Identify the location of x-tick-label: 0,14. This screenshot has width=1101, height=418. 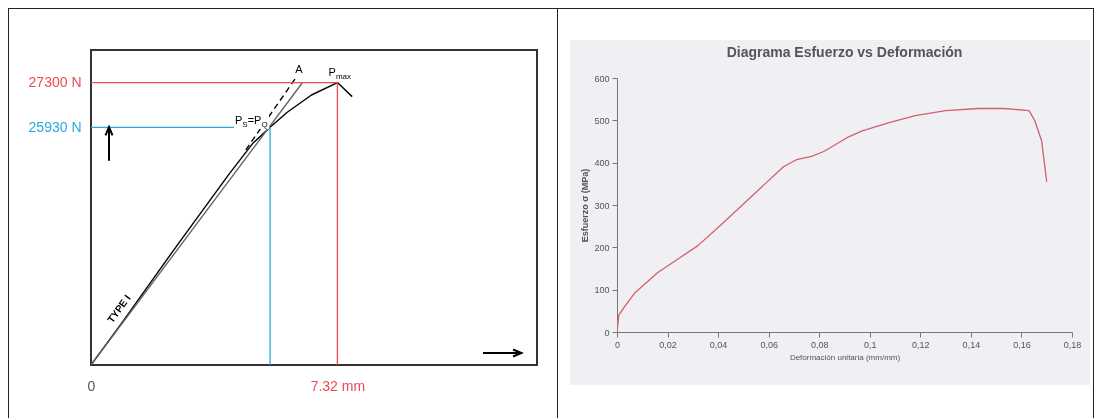
(971, 344).